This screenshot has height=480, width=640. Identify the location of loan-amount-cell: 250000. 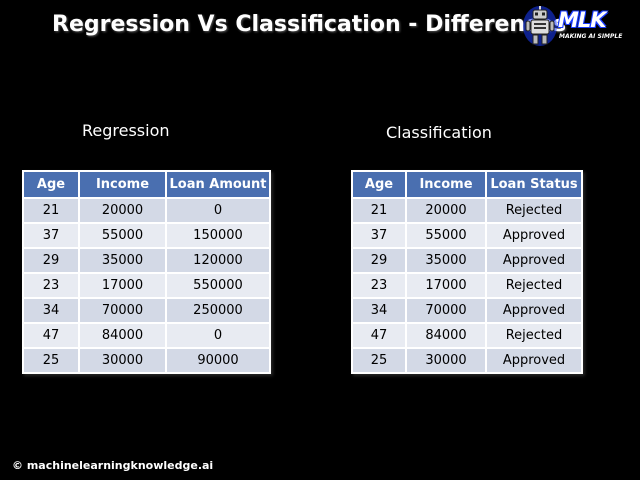
(218, 310).